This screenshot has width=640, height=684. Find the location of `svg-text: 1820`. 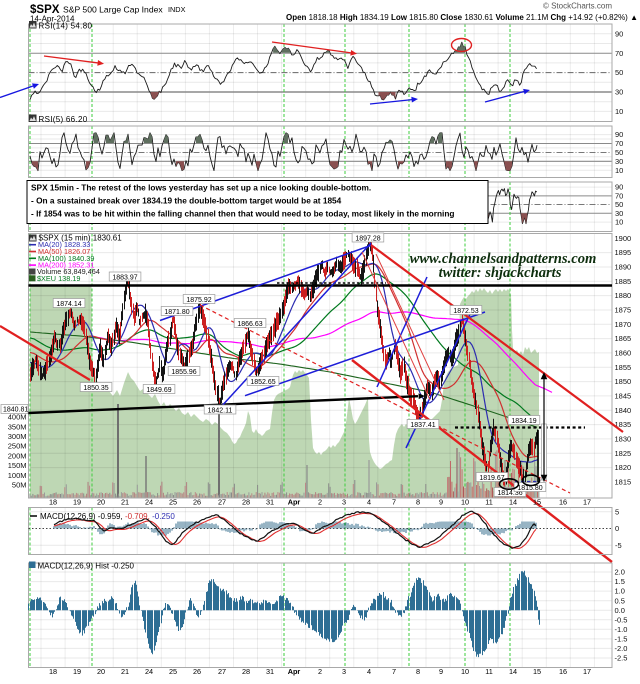

svg-text: 1820 is located at coordinates (623, 467).